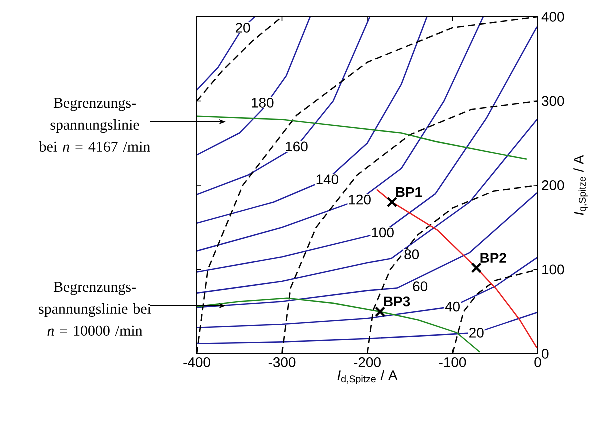  I want to click on annotation: BP3, so click(397, 301).